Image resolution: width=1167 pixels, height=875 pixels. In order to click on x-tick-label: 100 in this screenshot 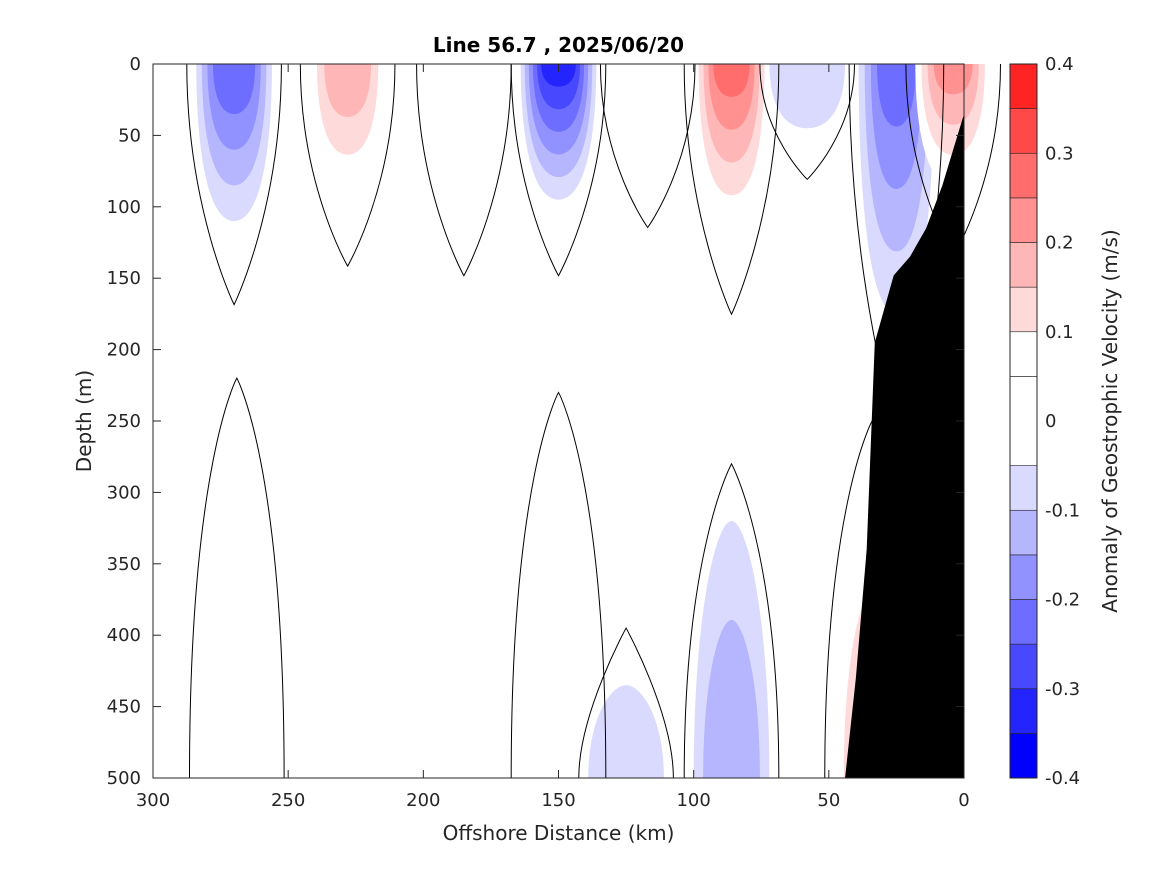, I will do `click(693, 800)`.